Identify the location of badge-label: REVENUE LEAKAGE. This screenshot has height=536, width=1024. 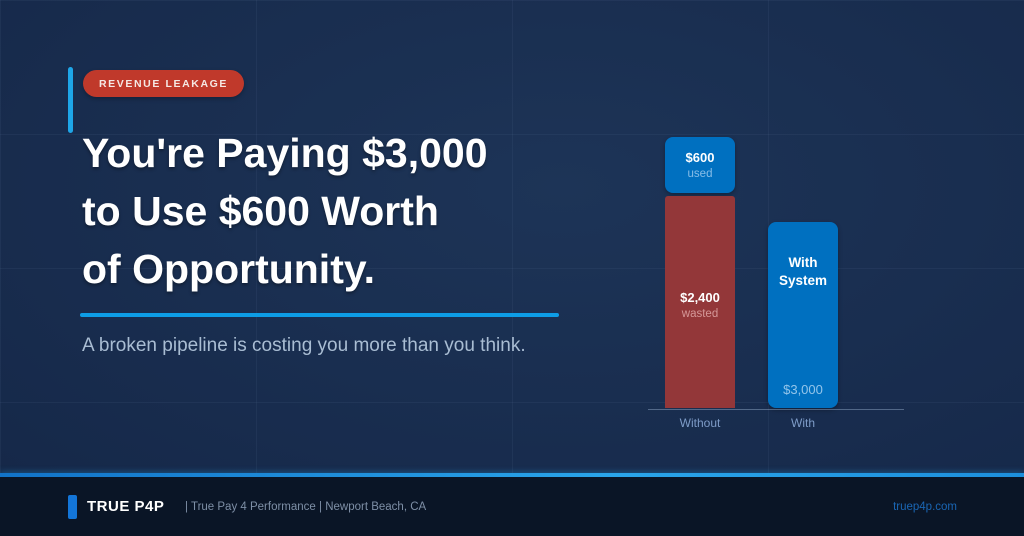
(164, 83).